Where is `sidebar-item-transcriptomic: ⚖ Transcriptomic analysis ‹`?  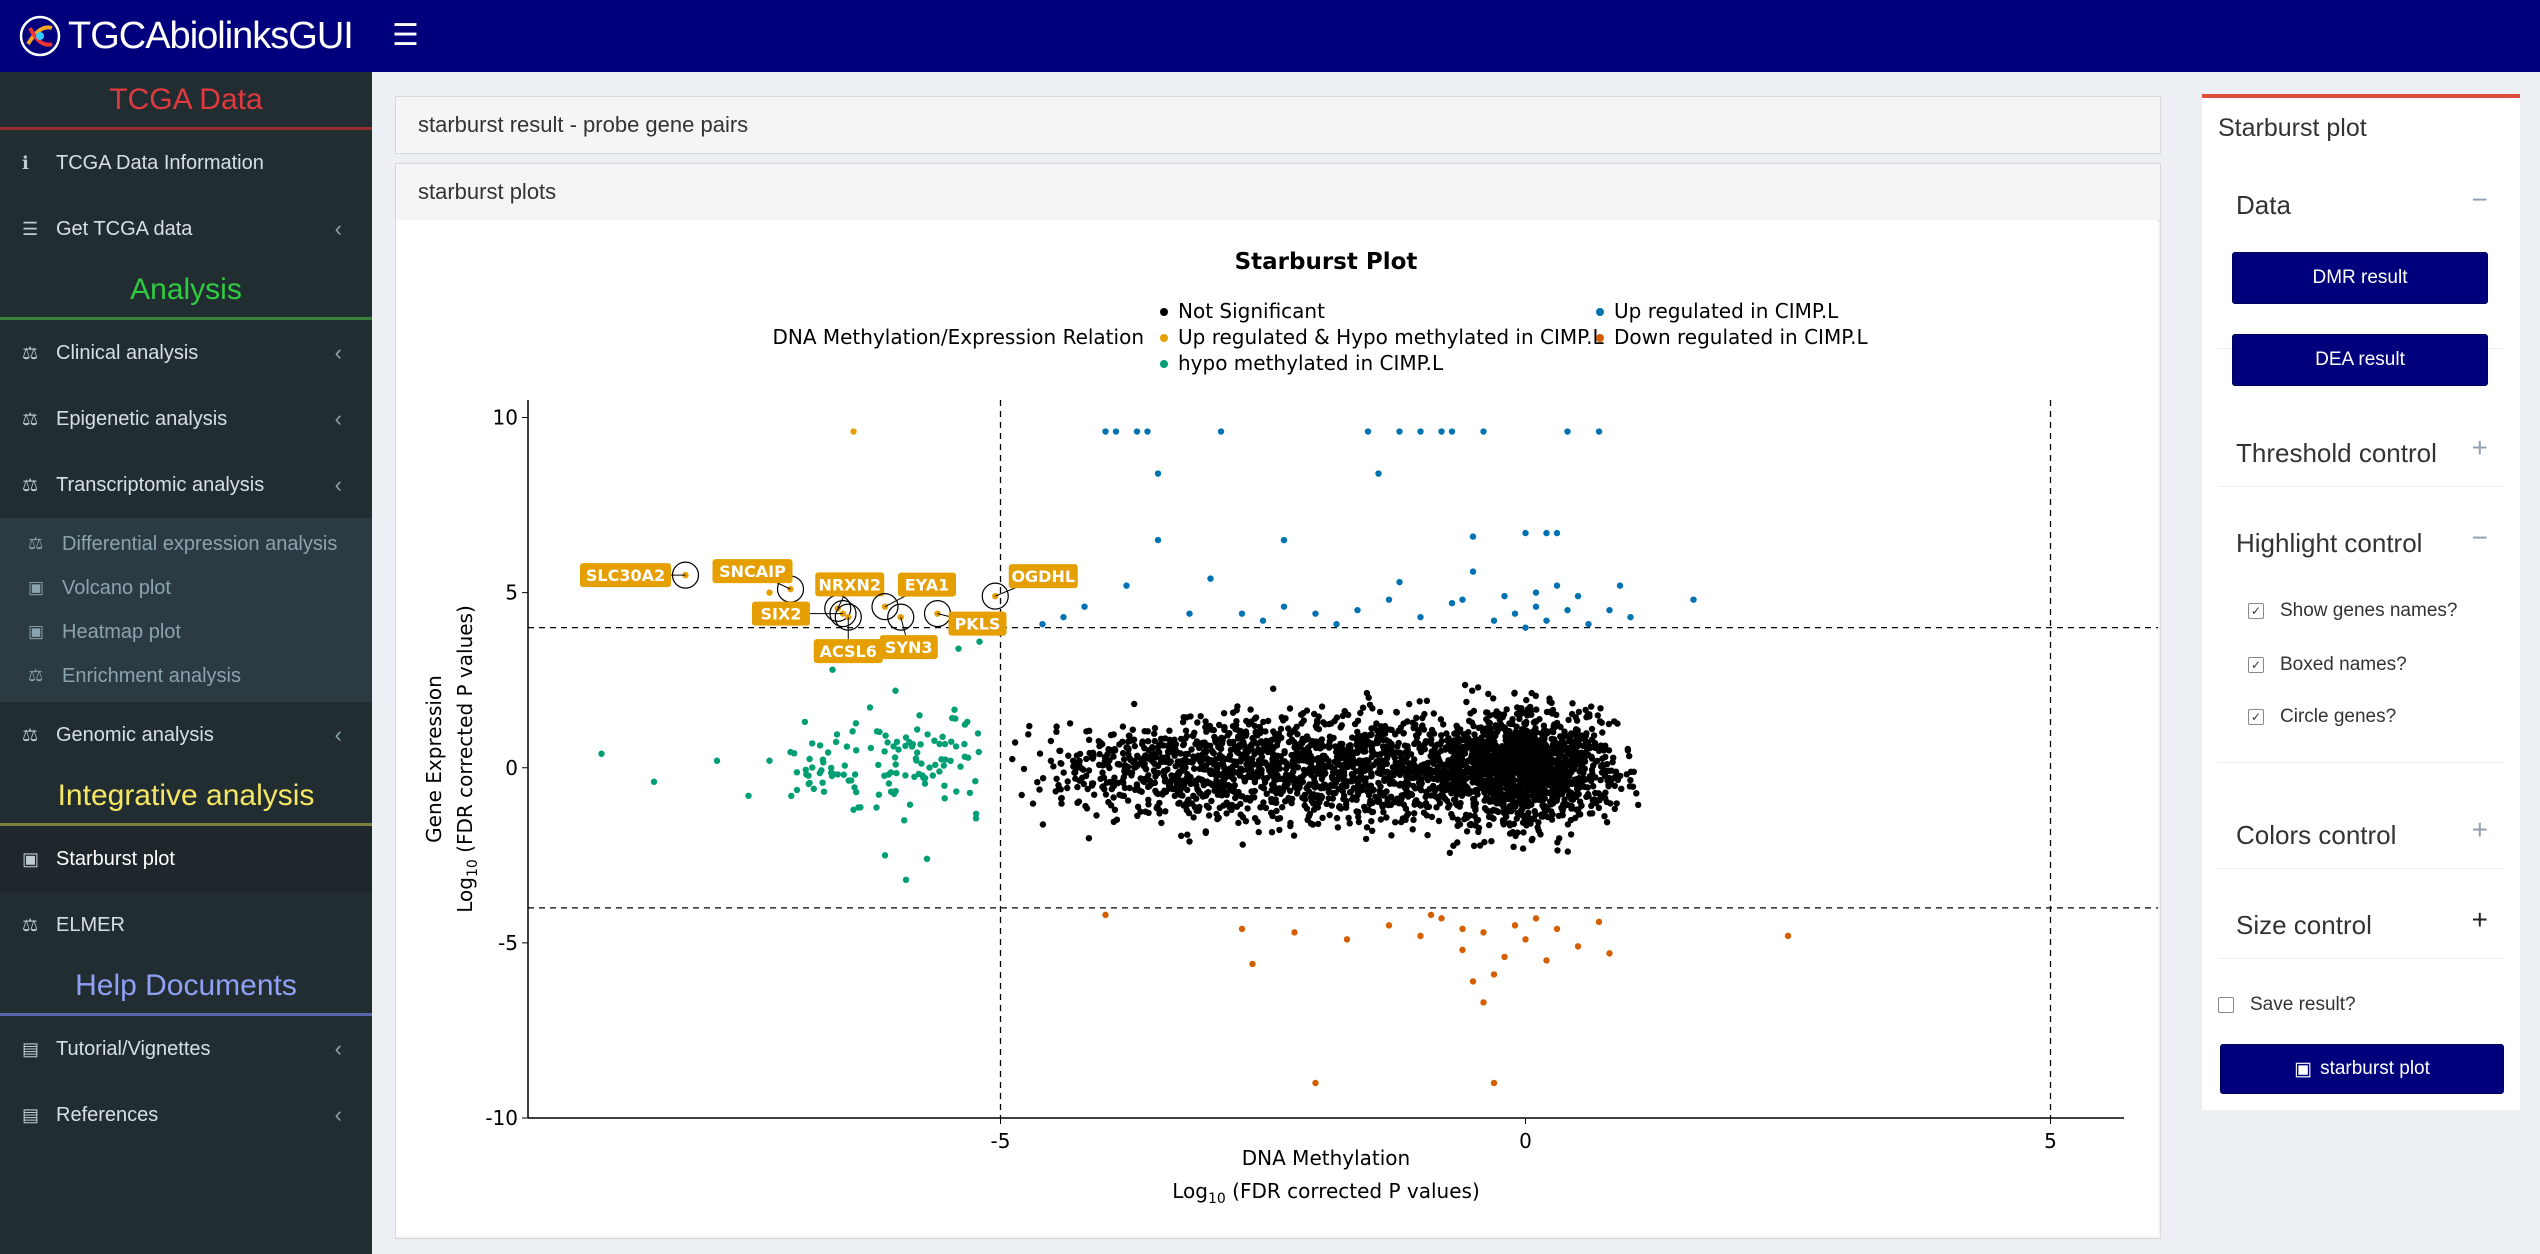 sidebar-item-transcriptomic: ⚖ Transcriptomic analysis ‹ is located at coordinates (186, 485).